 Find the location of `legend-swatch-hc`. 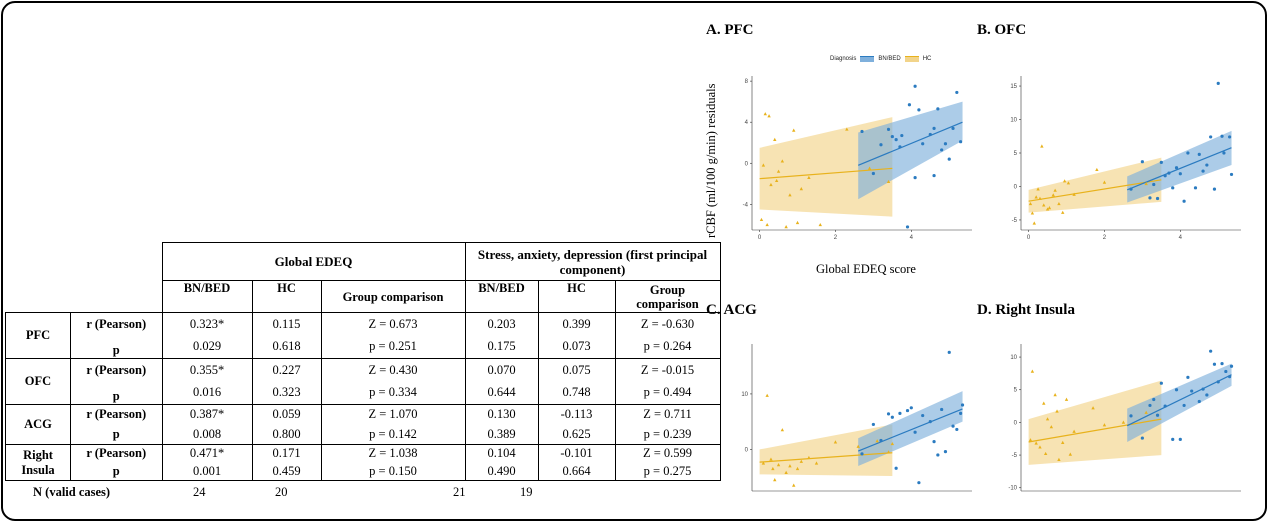

legend-swatch-hc is located at coordinates (911, 59).